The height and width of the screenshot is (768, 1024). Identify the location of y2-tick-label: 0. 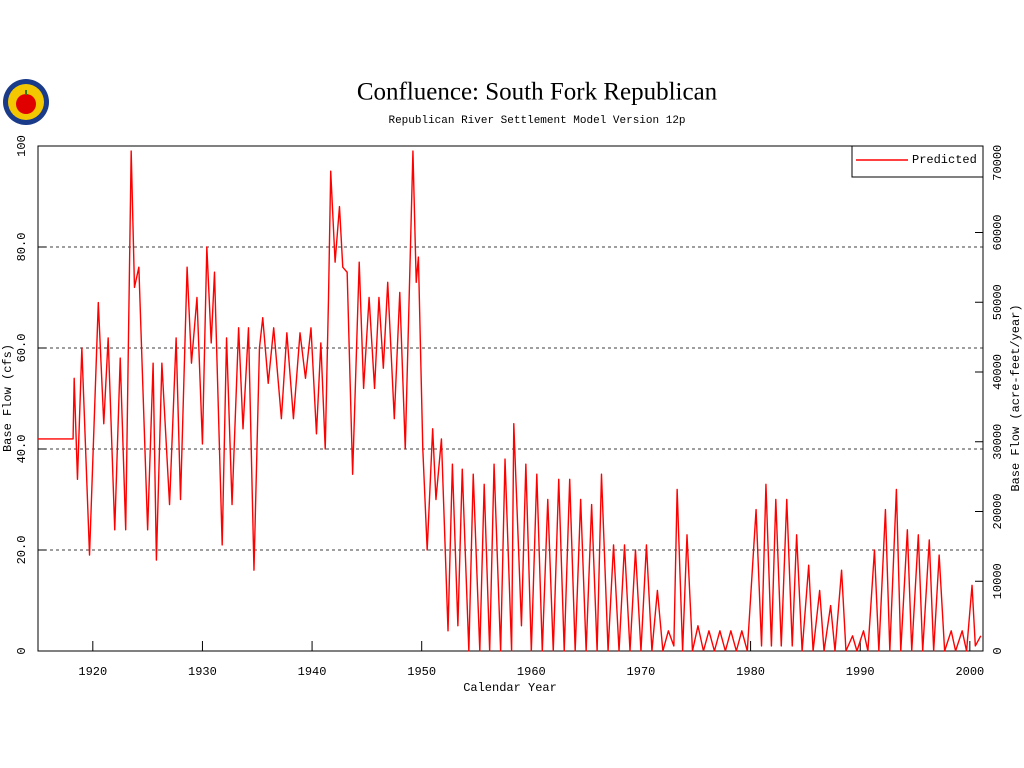
(998, 650).